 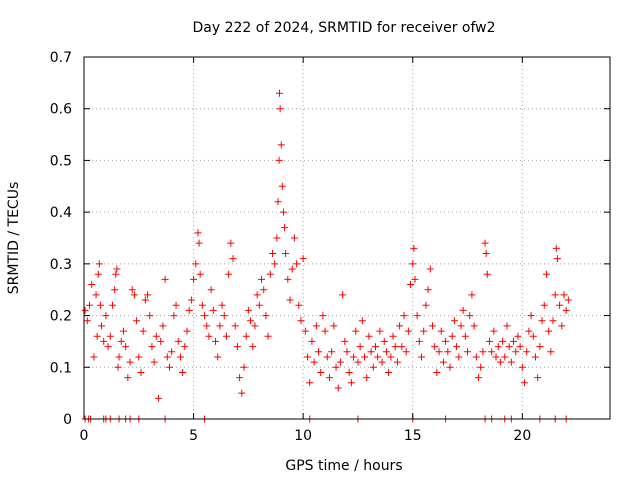 I want to click on x-tick-label: 15, so click(x=413, y=436).